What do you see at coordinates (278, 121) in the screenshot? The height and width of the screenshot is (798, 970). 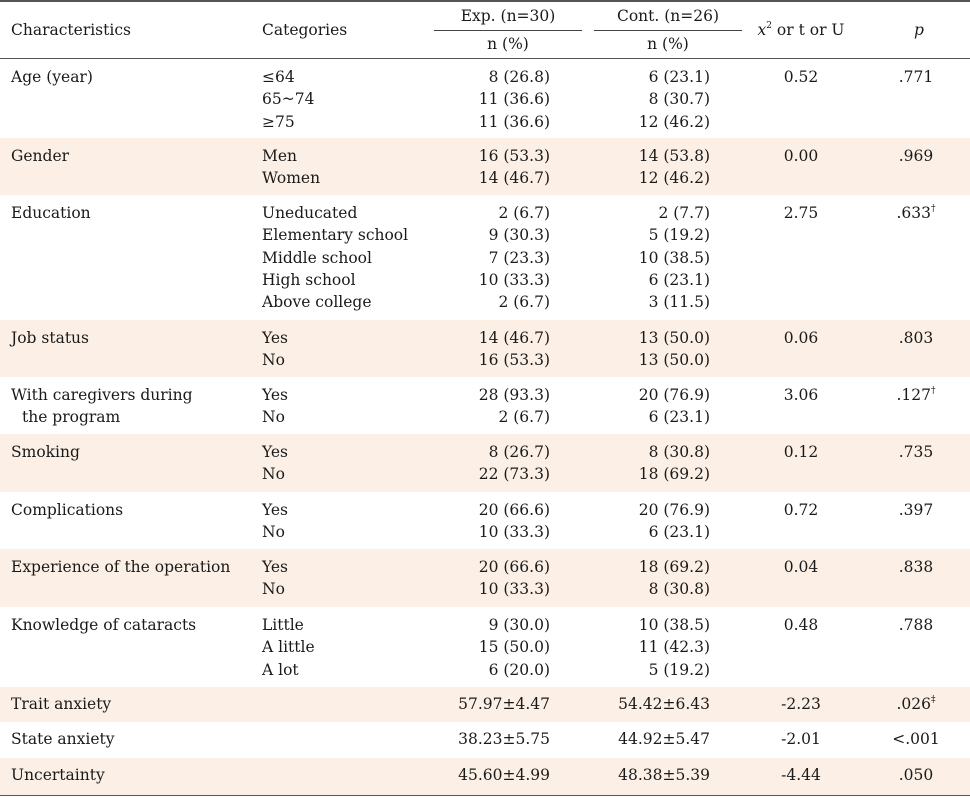 I see `category-cell: ≥75` at bounding box center [278, 121].